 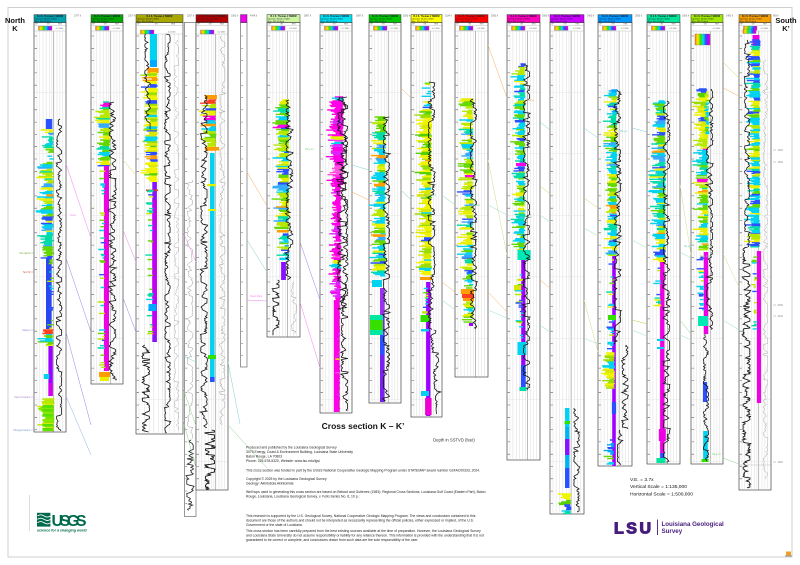 What do you see at coordinates (62, 531) in the screenshot?
I see `svg-text: science for a changing world` at bounding box center [62, 531].